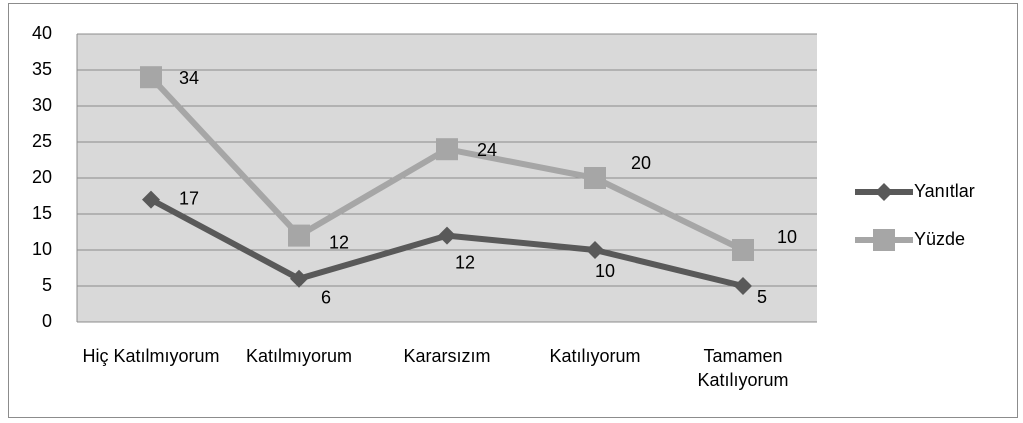 Image resolution: width=1023 pixels, height=423 pixels. I want to click on y-tick-label: 5, so click(47, 285).